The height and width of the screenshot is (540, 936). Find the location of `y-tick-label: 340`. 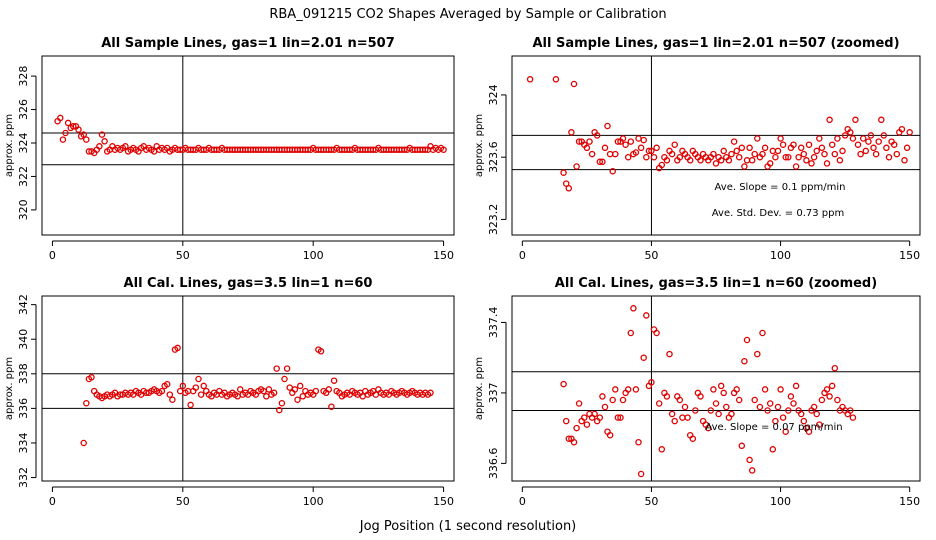

y-tick-label: 340 is located at coordinates (23, 339).